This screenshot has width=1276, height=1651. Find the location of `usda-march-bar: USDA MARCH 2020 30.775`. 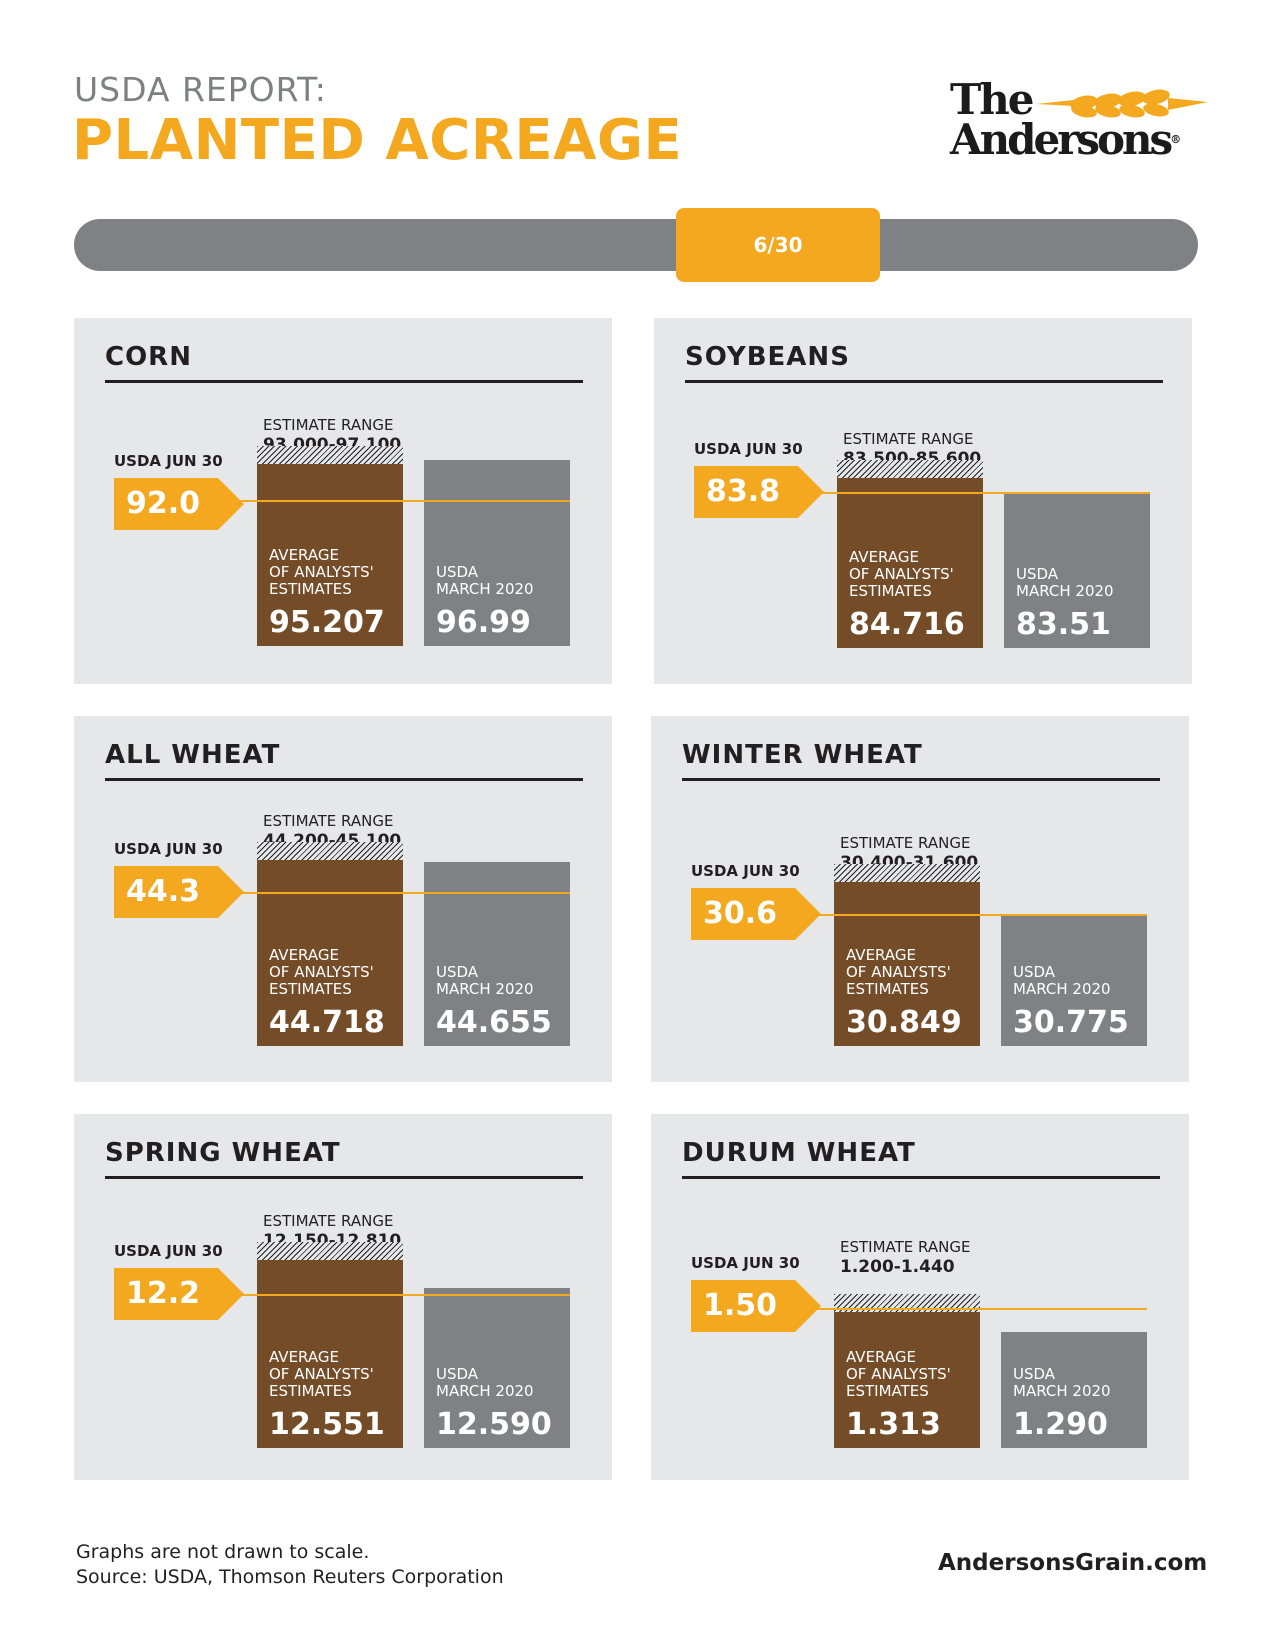

usda-march-bar: USDA MARCH 2020 30.775 is located at coordinates (1074, 980).